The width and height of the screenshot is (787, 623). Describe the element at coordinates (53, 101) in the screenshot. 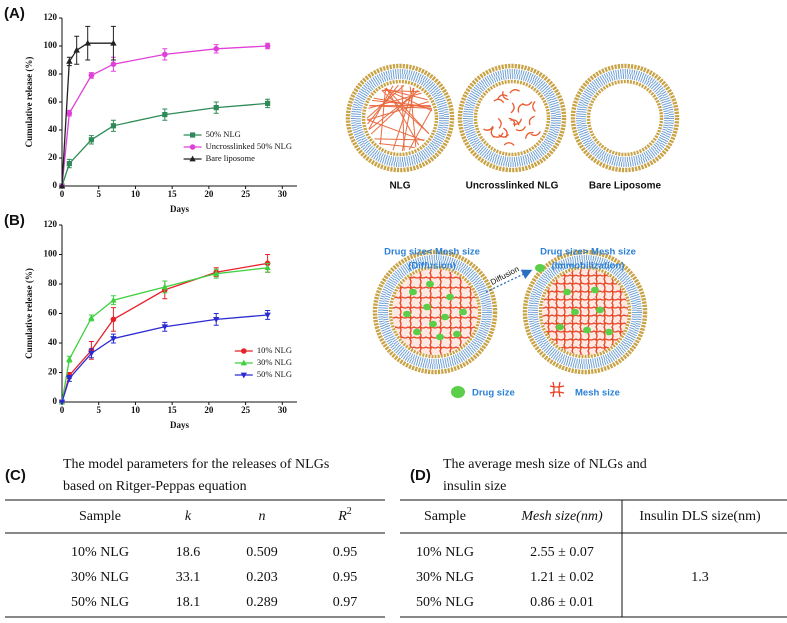

I see `y-tick-label: 60` at that location.